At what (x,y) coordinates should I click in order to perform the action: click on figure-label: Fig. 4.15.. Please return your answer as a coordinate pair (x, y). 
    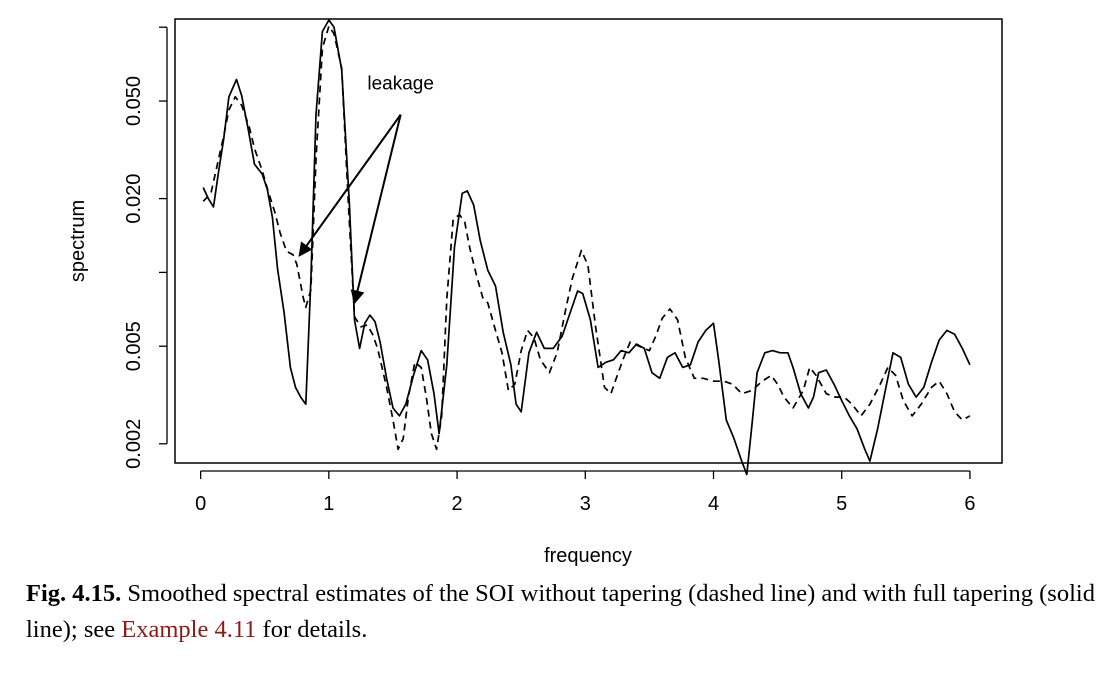
    Looking at the image, I should click on (74, 593).